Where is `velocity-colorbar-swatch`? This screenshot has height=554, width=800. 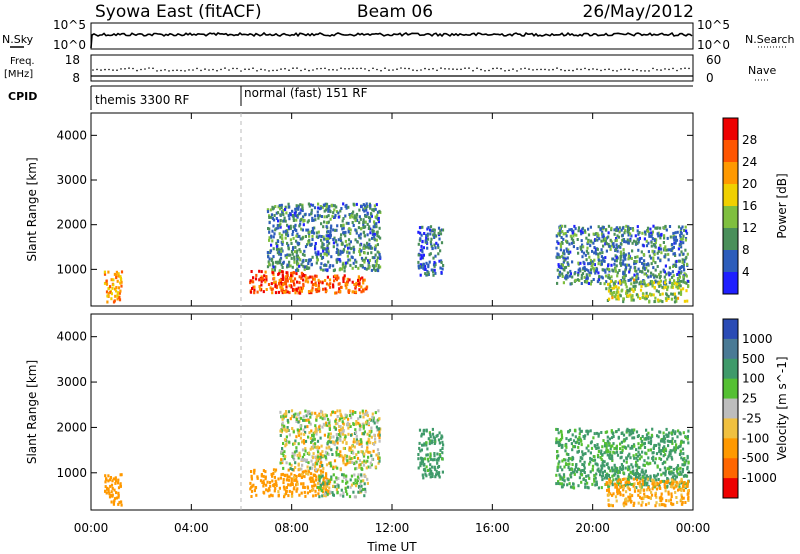 velocity-colorbar-swatch is located at coordinates (730, 389).